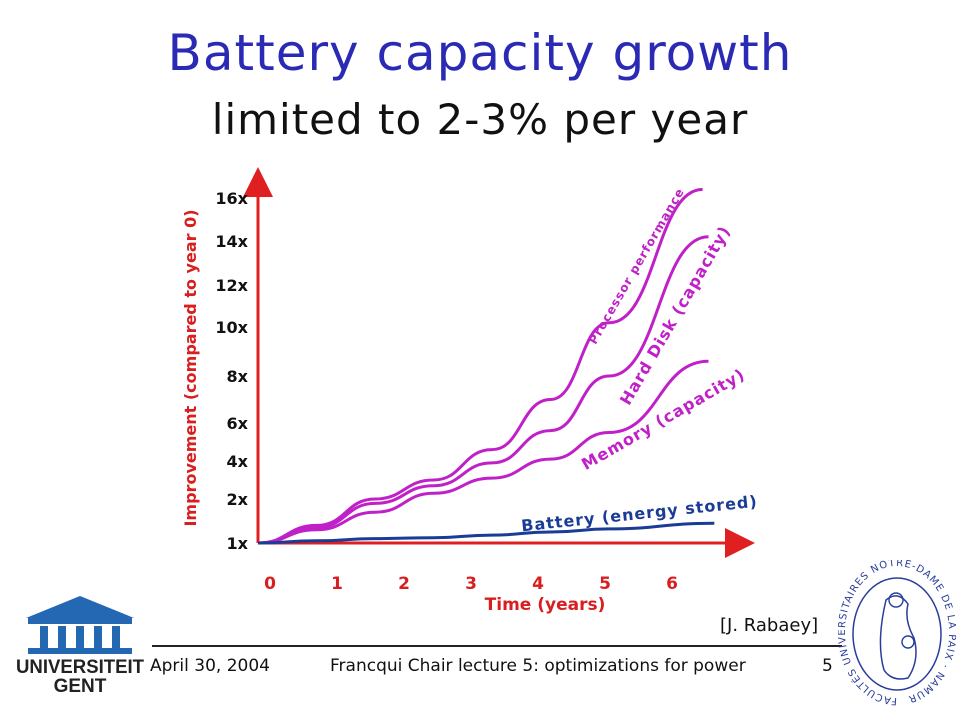 This screenshot has width=960, height=720. What do you see at coordinates (404, 584) in the screenshot?
I see `x-tick-label: 2` at bounding box center [404, 584].